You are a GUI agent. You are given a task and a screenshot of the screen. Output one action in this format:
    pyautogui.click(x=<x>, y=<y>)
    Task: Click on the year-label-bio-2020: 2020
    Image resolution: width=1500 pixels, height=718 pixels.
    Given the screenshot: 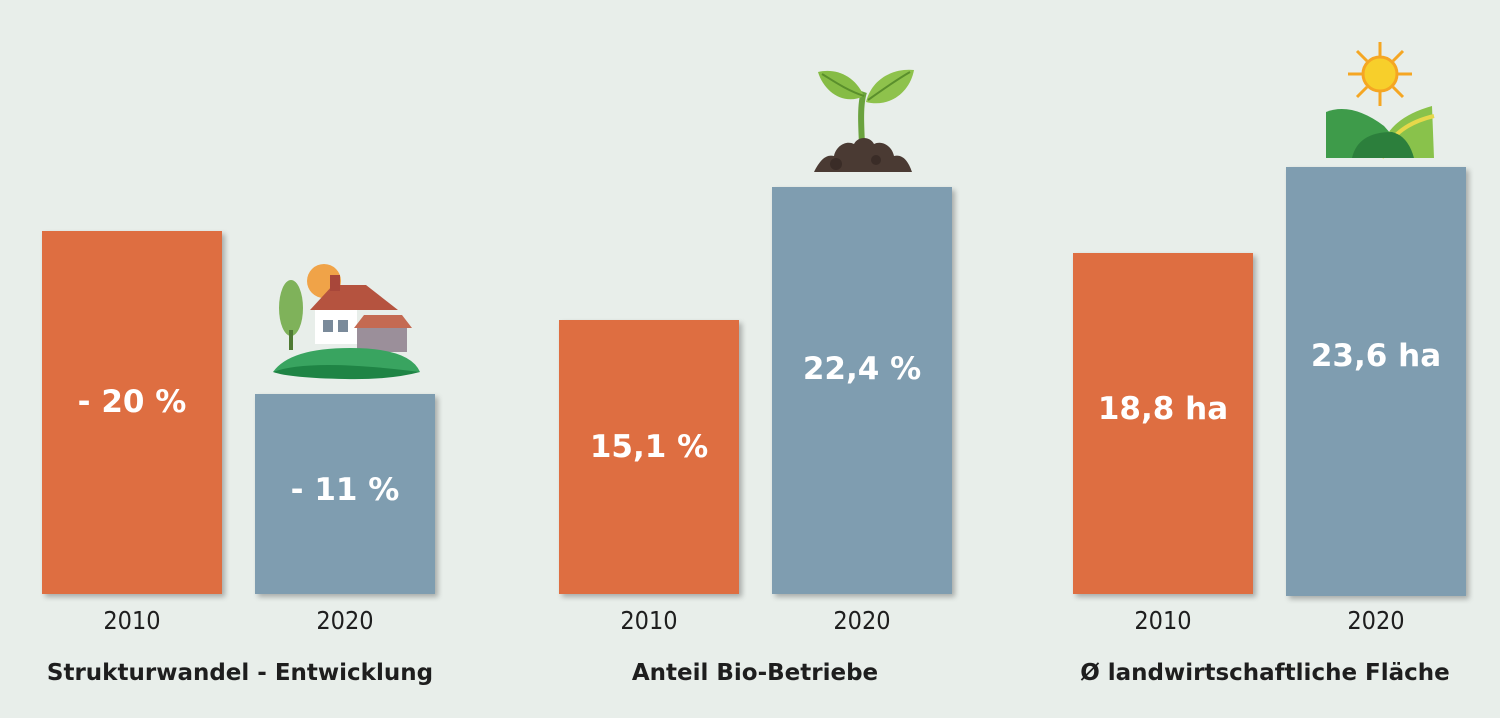 What is the action you would take?
    pyautogui.click(x=862, y=620)
    